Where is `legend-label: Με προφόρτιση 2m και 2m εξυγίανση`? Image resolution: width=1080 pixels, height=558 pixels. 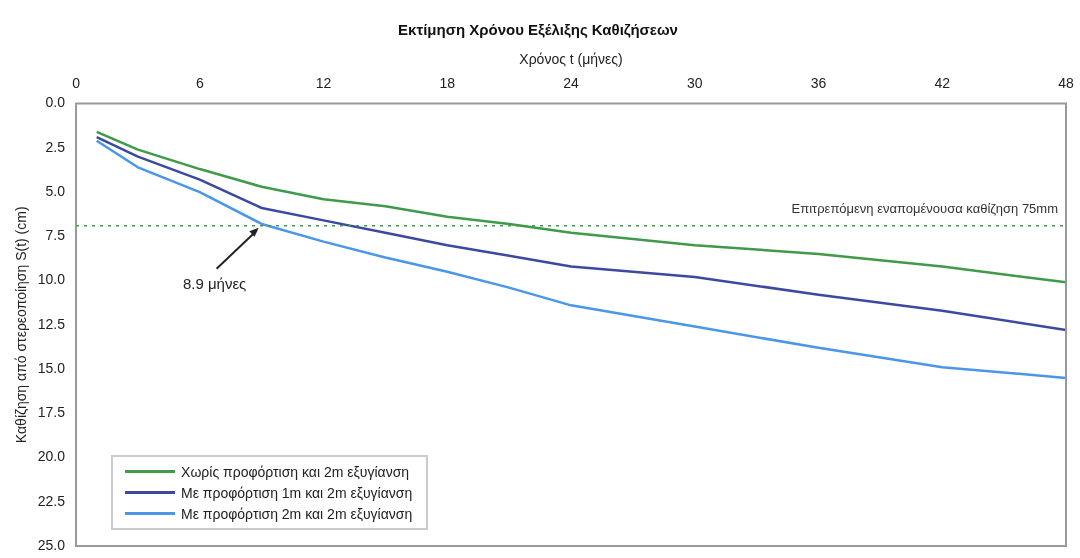
legend-label: Με προφόρτιση 2m και 2m εξυγίανση is located at coordinates (297, 513).